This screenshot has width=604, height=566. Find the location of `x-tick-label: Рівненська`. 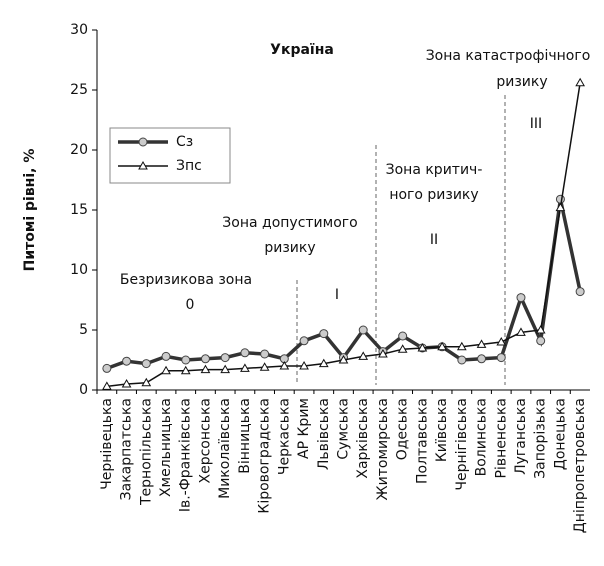

x-tick-label: Рівненська is located at coordinates (501, 438).